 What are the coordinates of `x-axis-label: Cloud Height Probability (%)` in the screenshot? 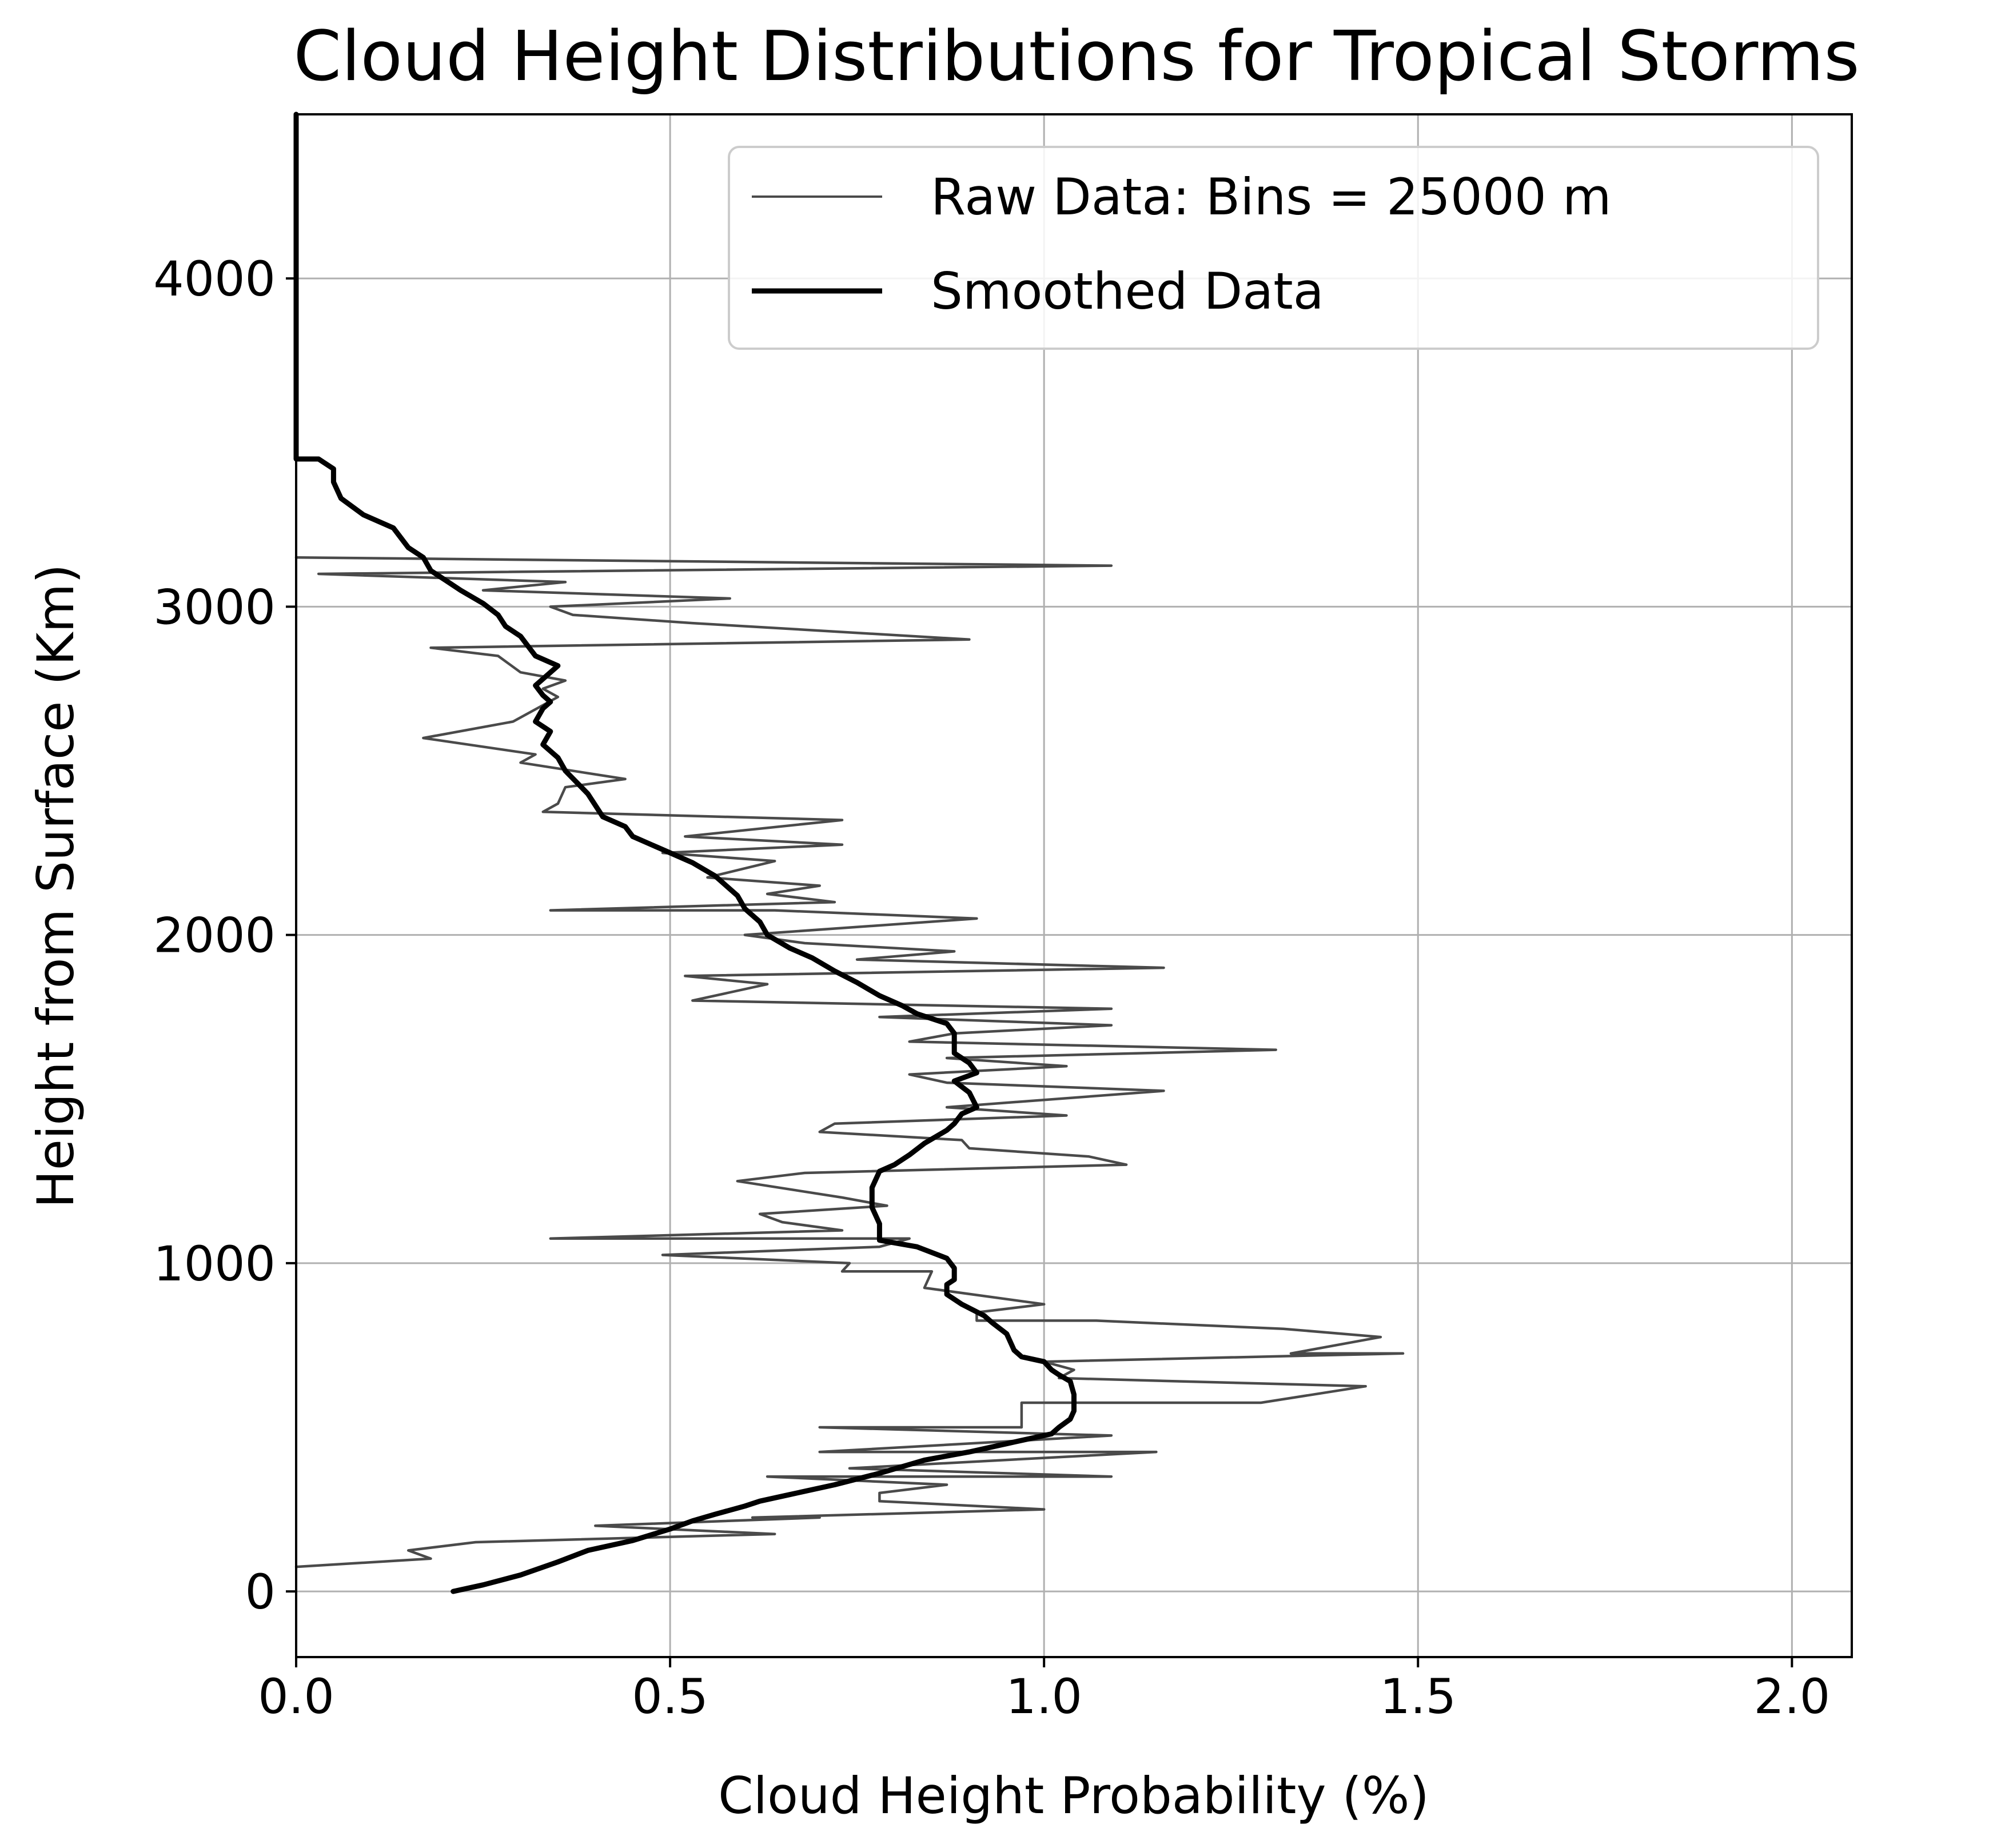 It's located at (1073, 1795).